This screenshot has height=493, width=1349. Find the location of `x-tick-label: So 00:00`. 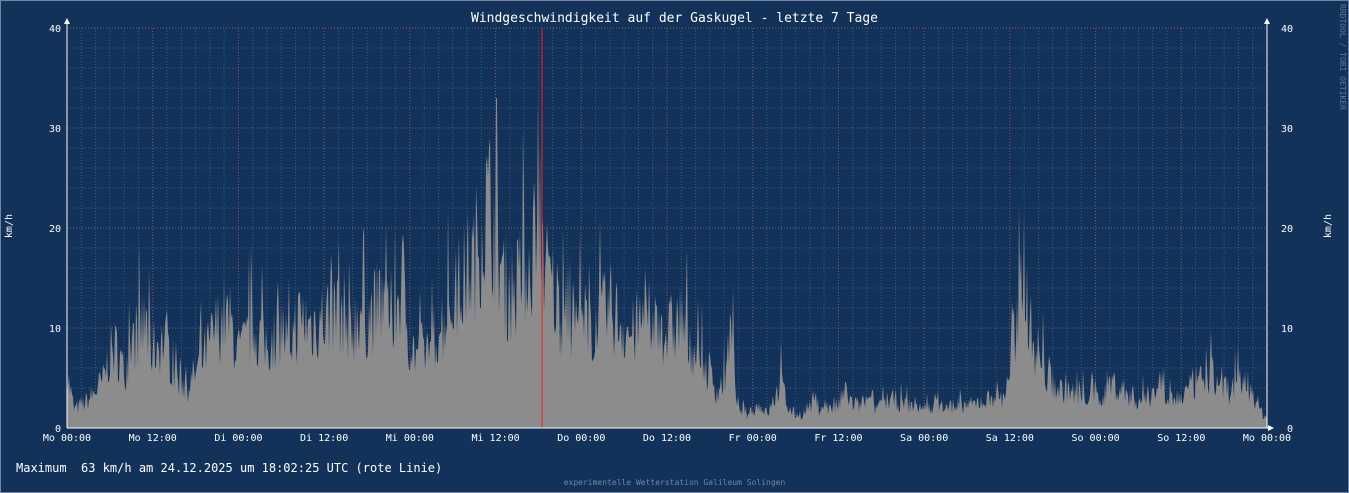

x-tick-label: So 00:00 is located at coordinates (1095, 438).